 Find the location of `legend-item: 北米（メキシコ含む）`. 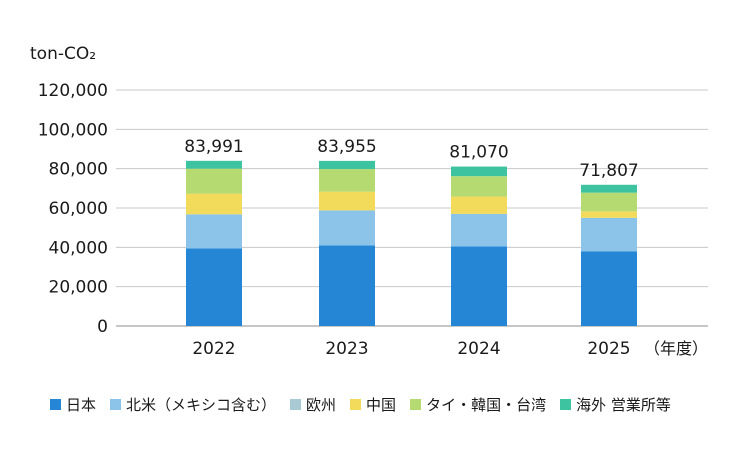

legend-item: 北米（メキシコ含む） is located at coordinates (193, 404).